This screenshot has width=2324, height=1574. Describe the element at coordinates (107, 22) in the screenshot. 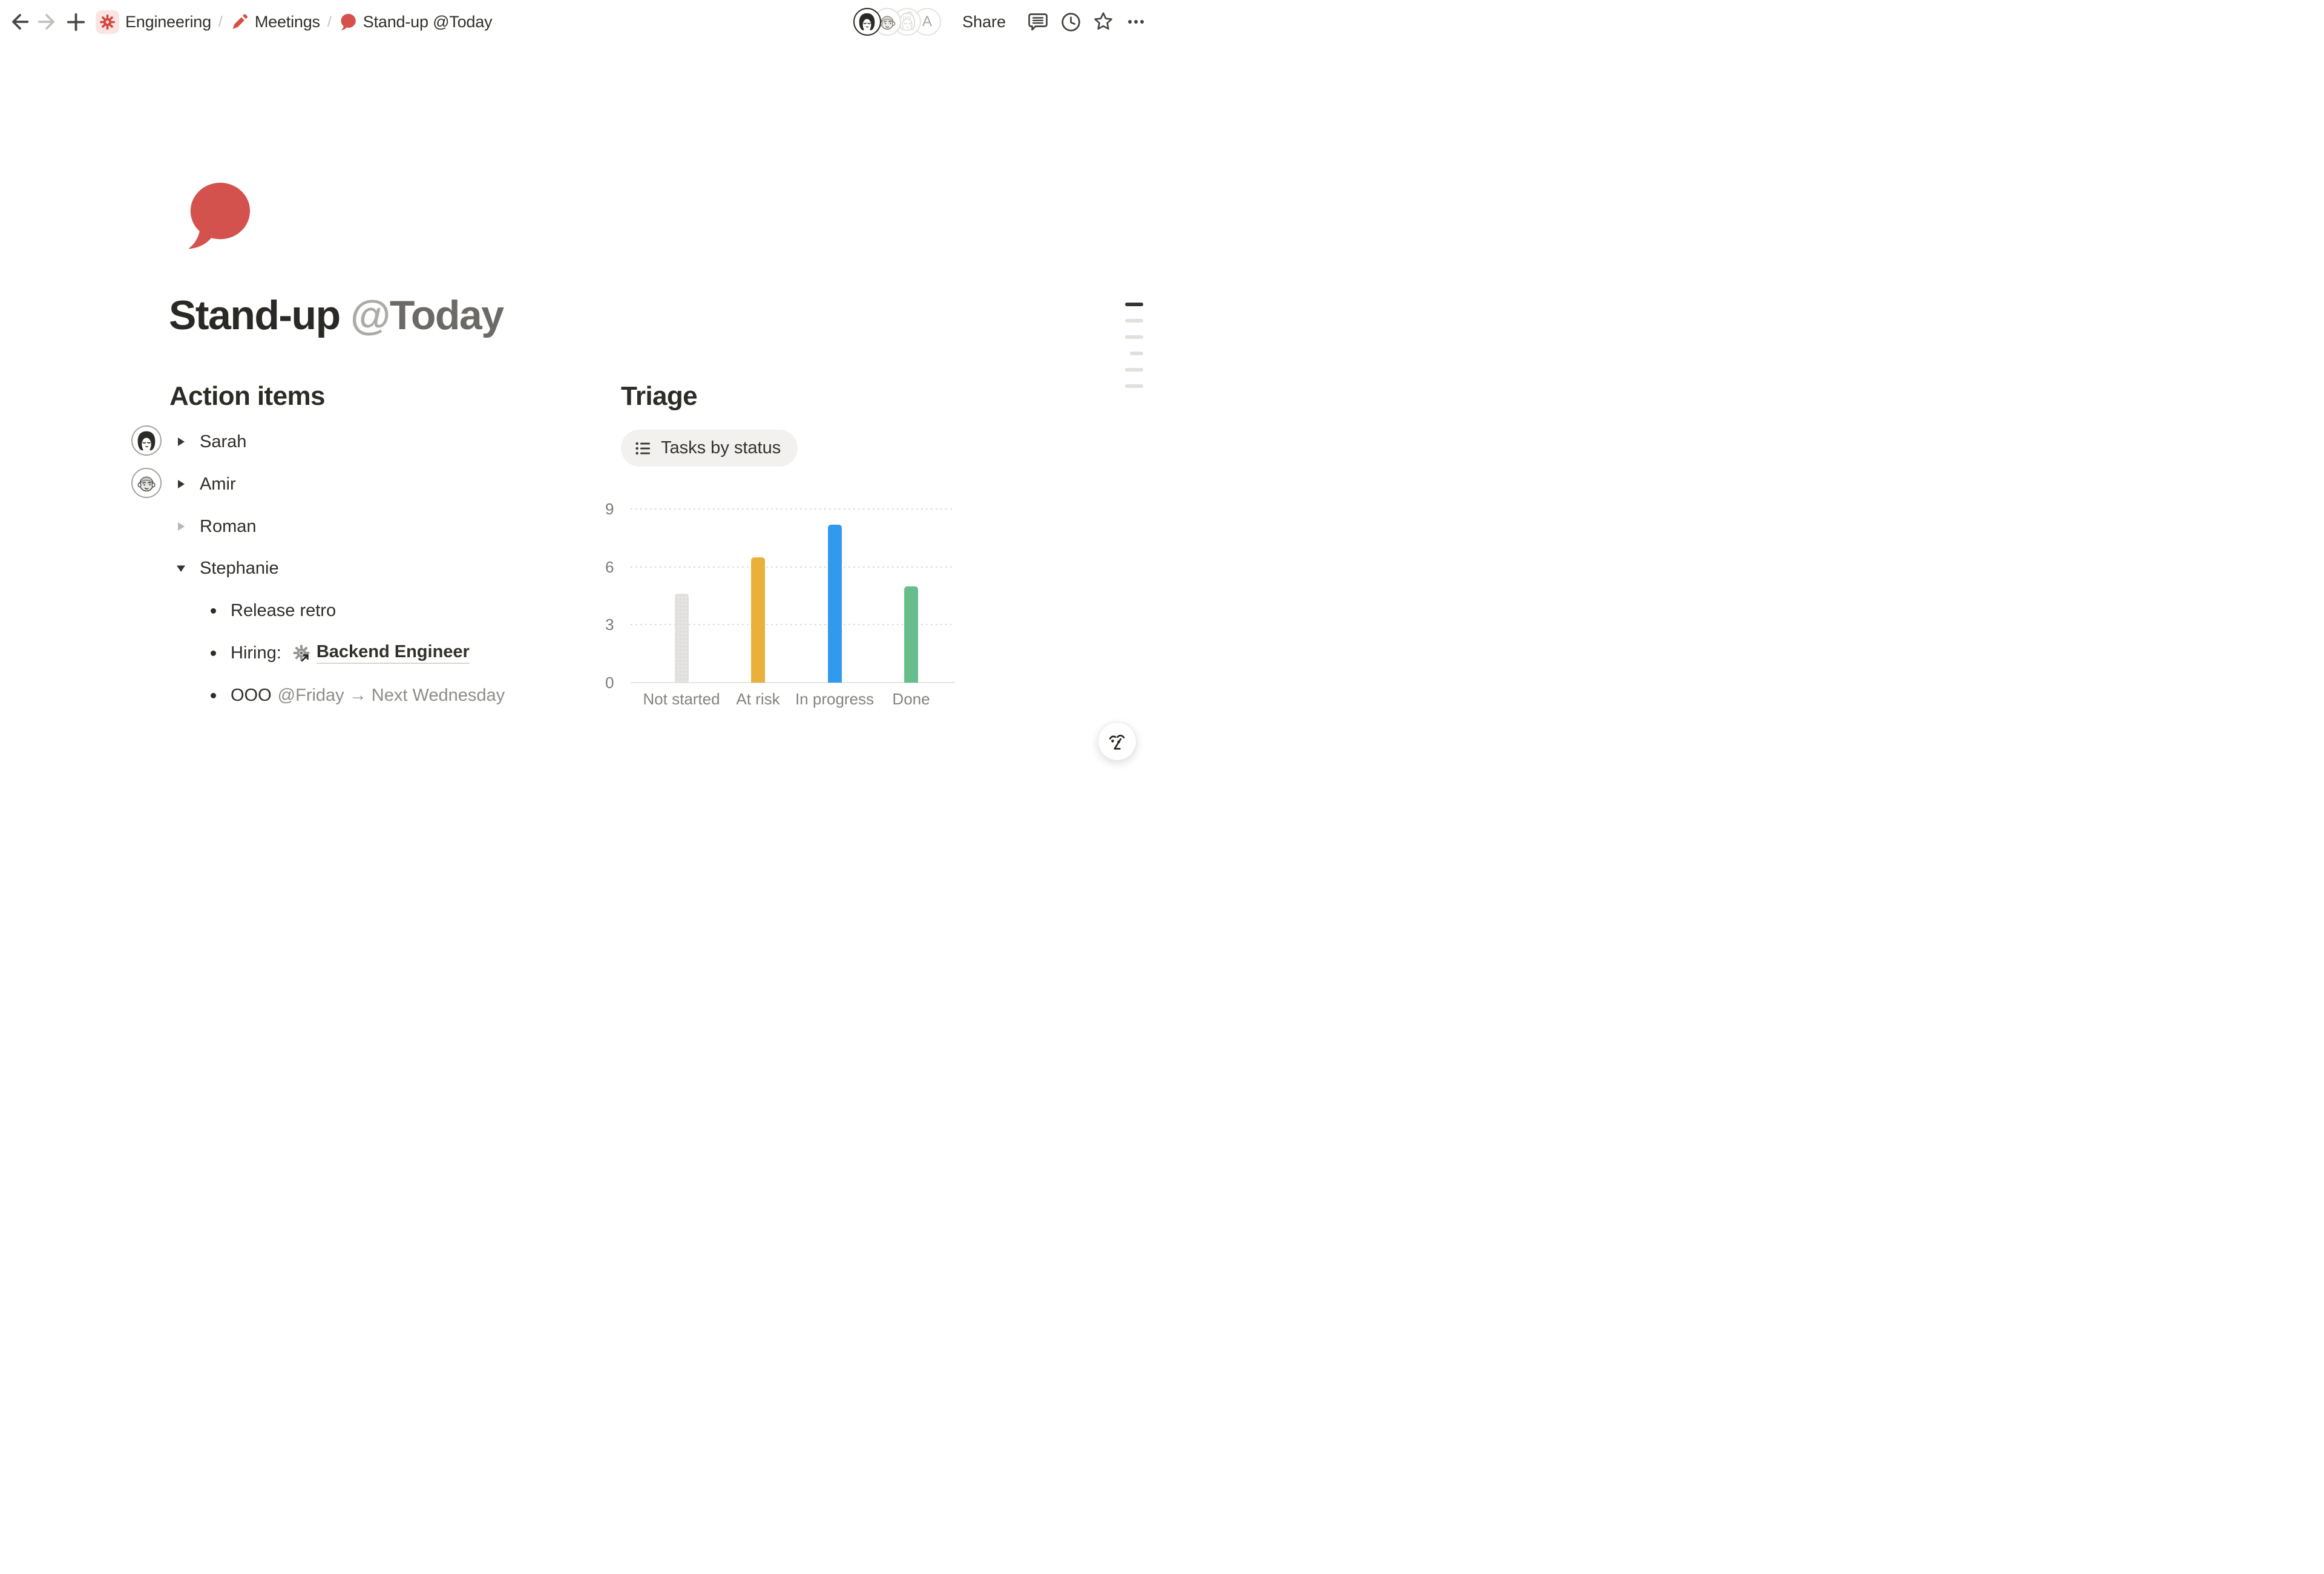

I see `gear-icon` at that location.